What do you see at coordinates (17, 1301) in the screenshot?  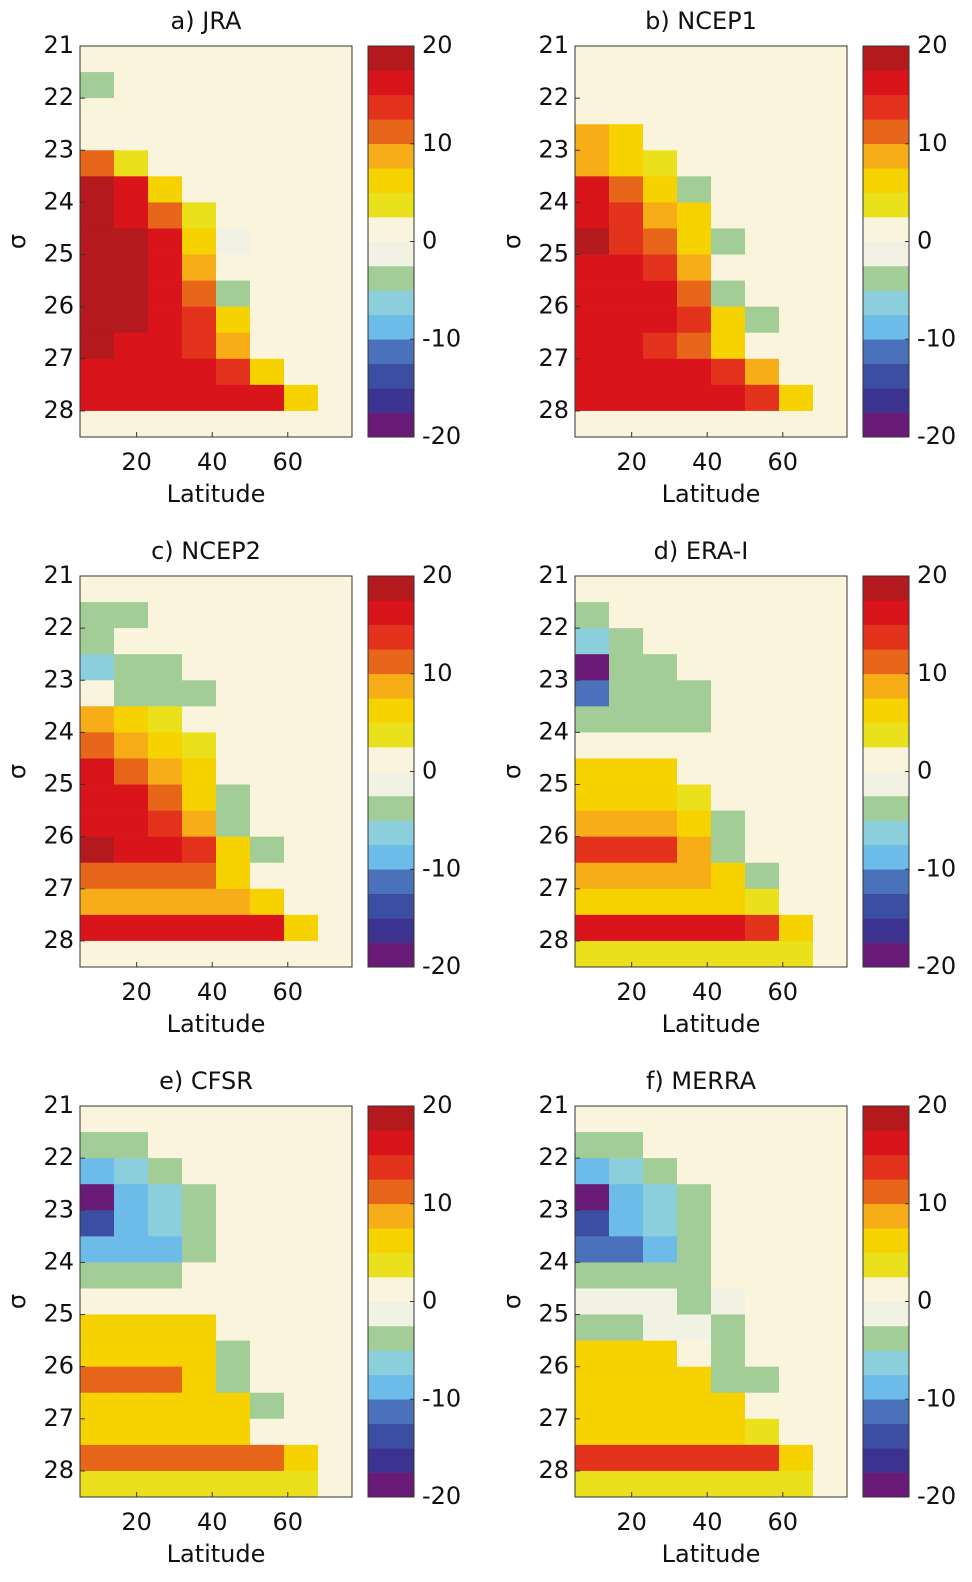 I see `y-axis-label: σ` at bounding box center [17, 1301].